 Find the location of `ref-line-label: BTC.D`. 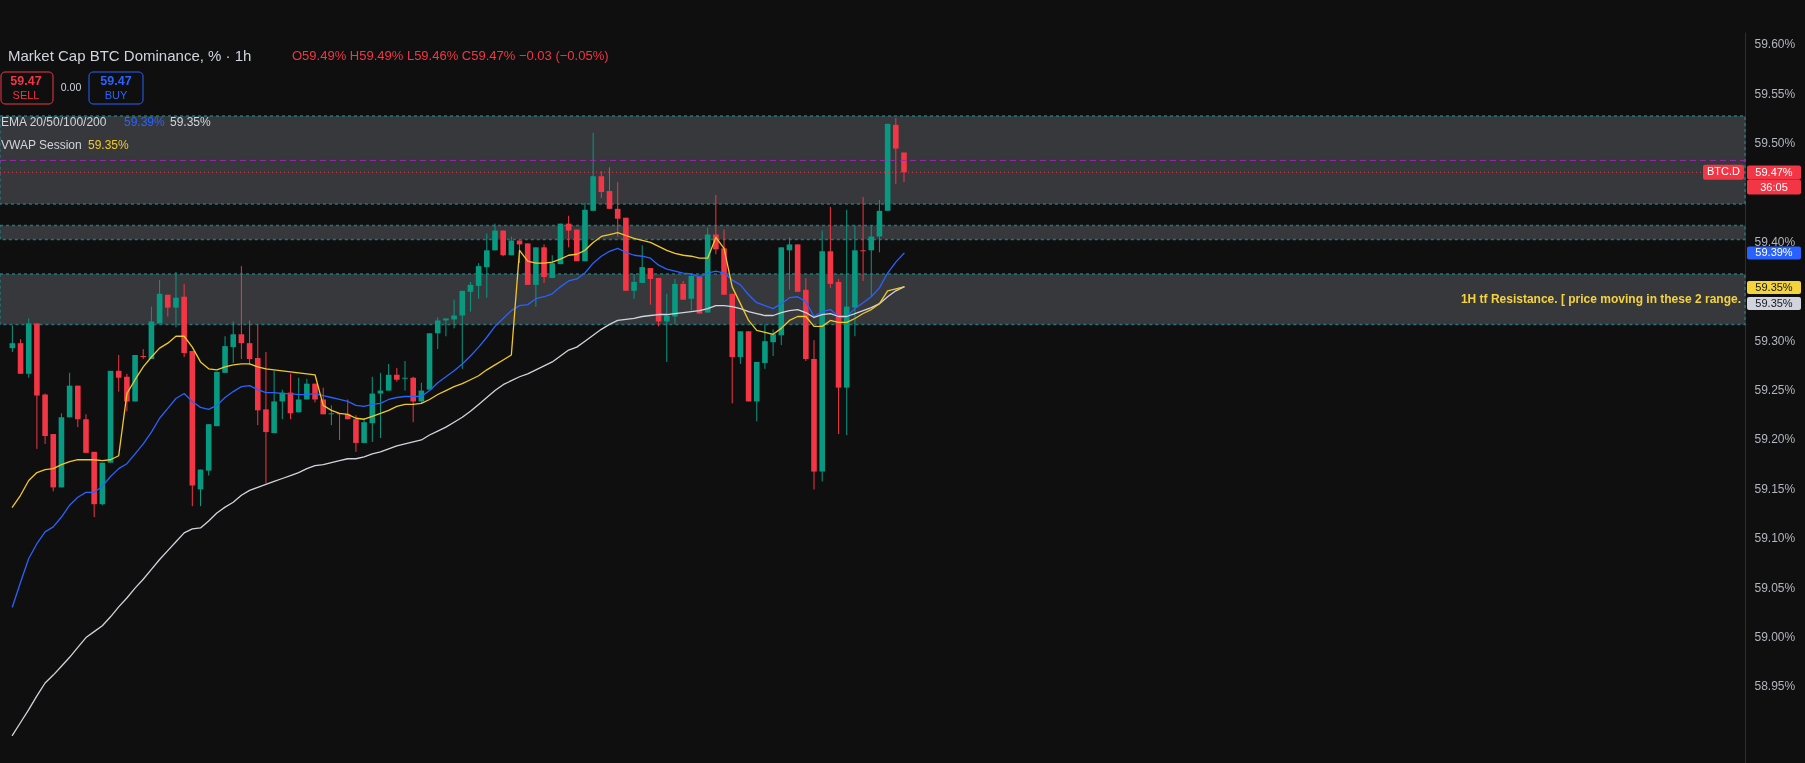

ref-line-label: BTC.D is located at coordinates (1724, 171).